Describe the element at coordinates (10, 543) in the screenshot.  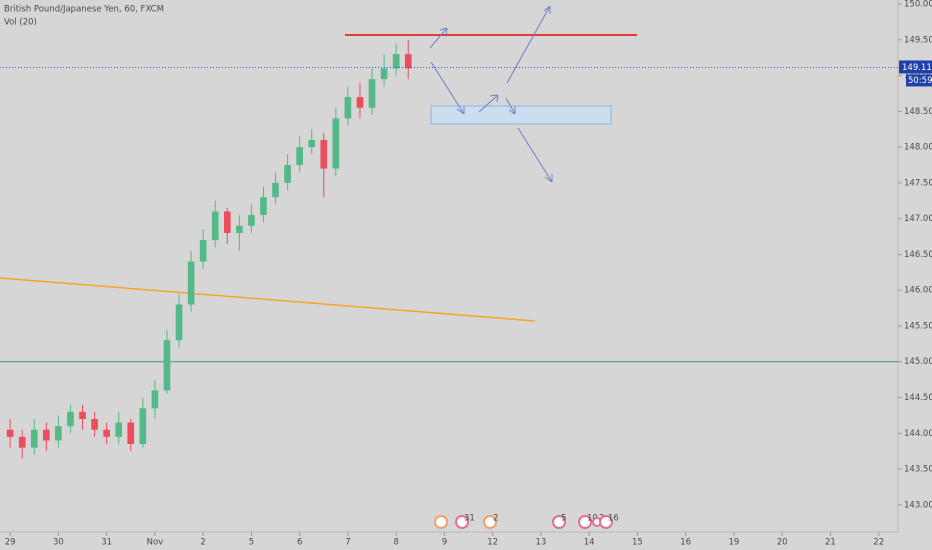
I see `x-tick-label: 29` at that location.